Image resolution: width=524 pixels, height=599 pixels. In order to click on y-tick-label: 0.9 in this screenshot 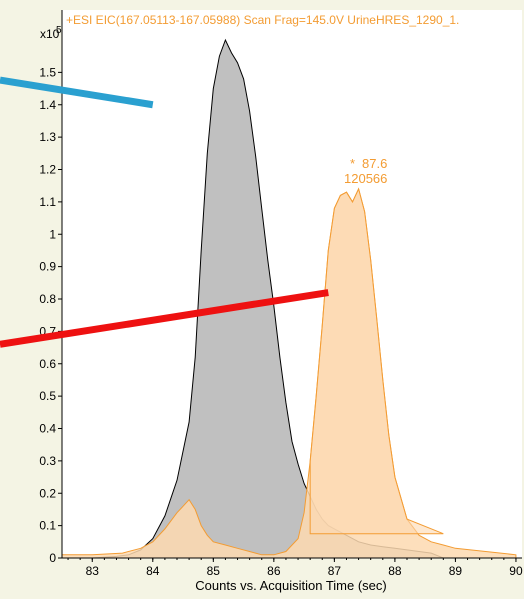, I will do `click(47, 267)`.